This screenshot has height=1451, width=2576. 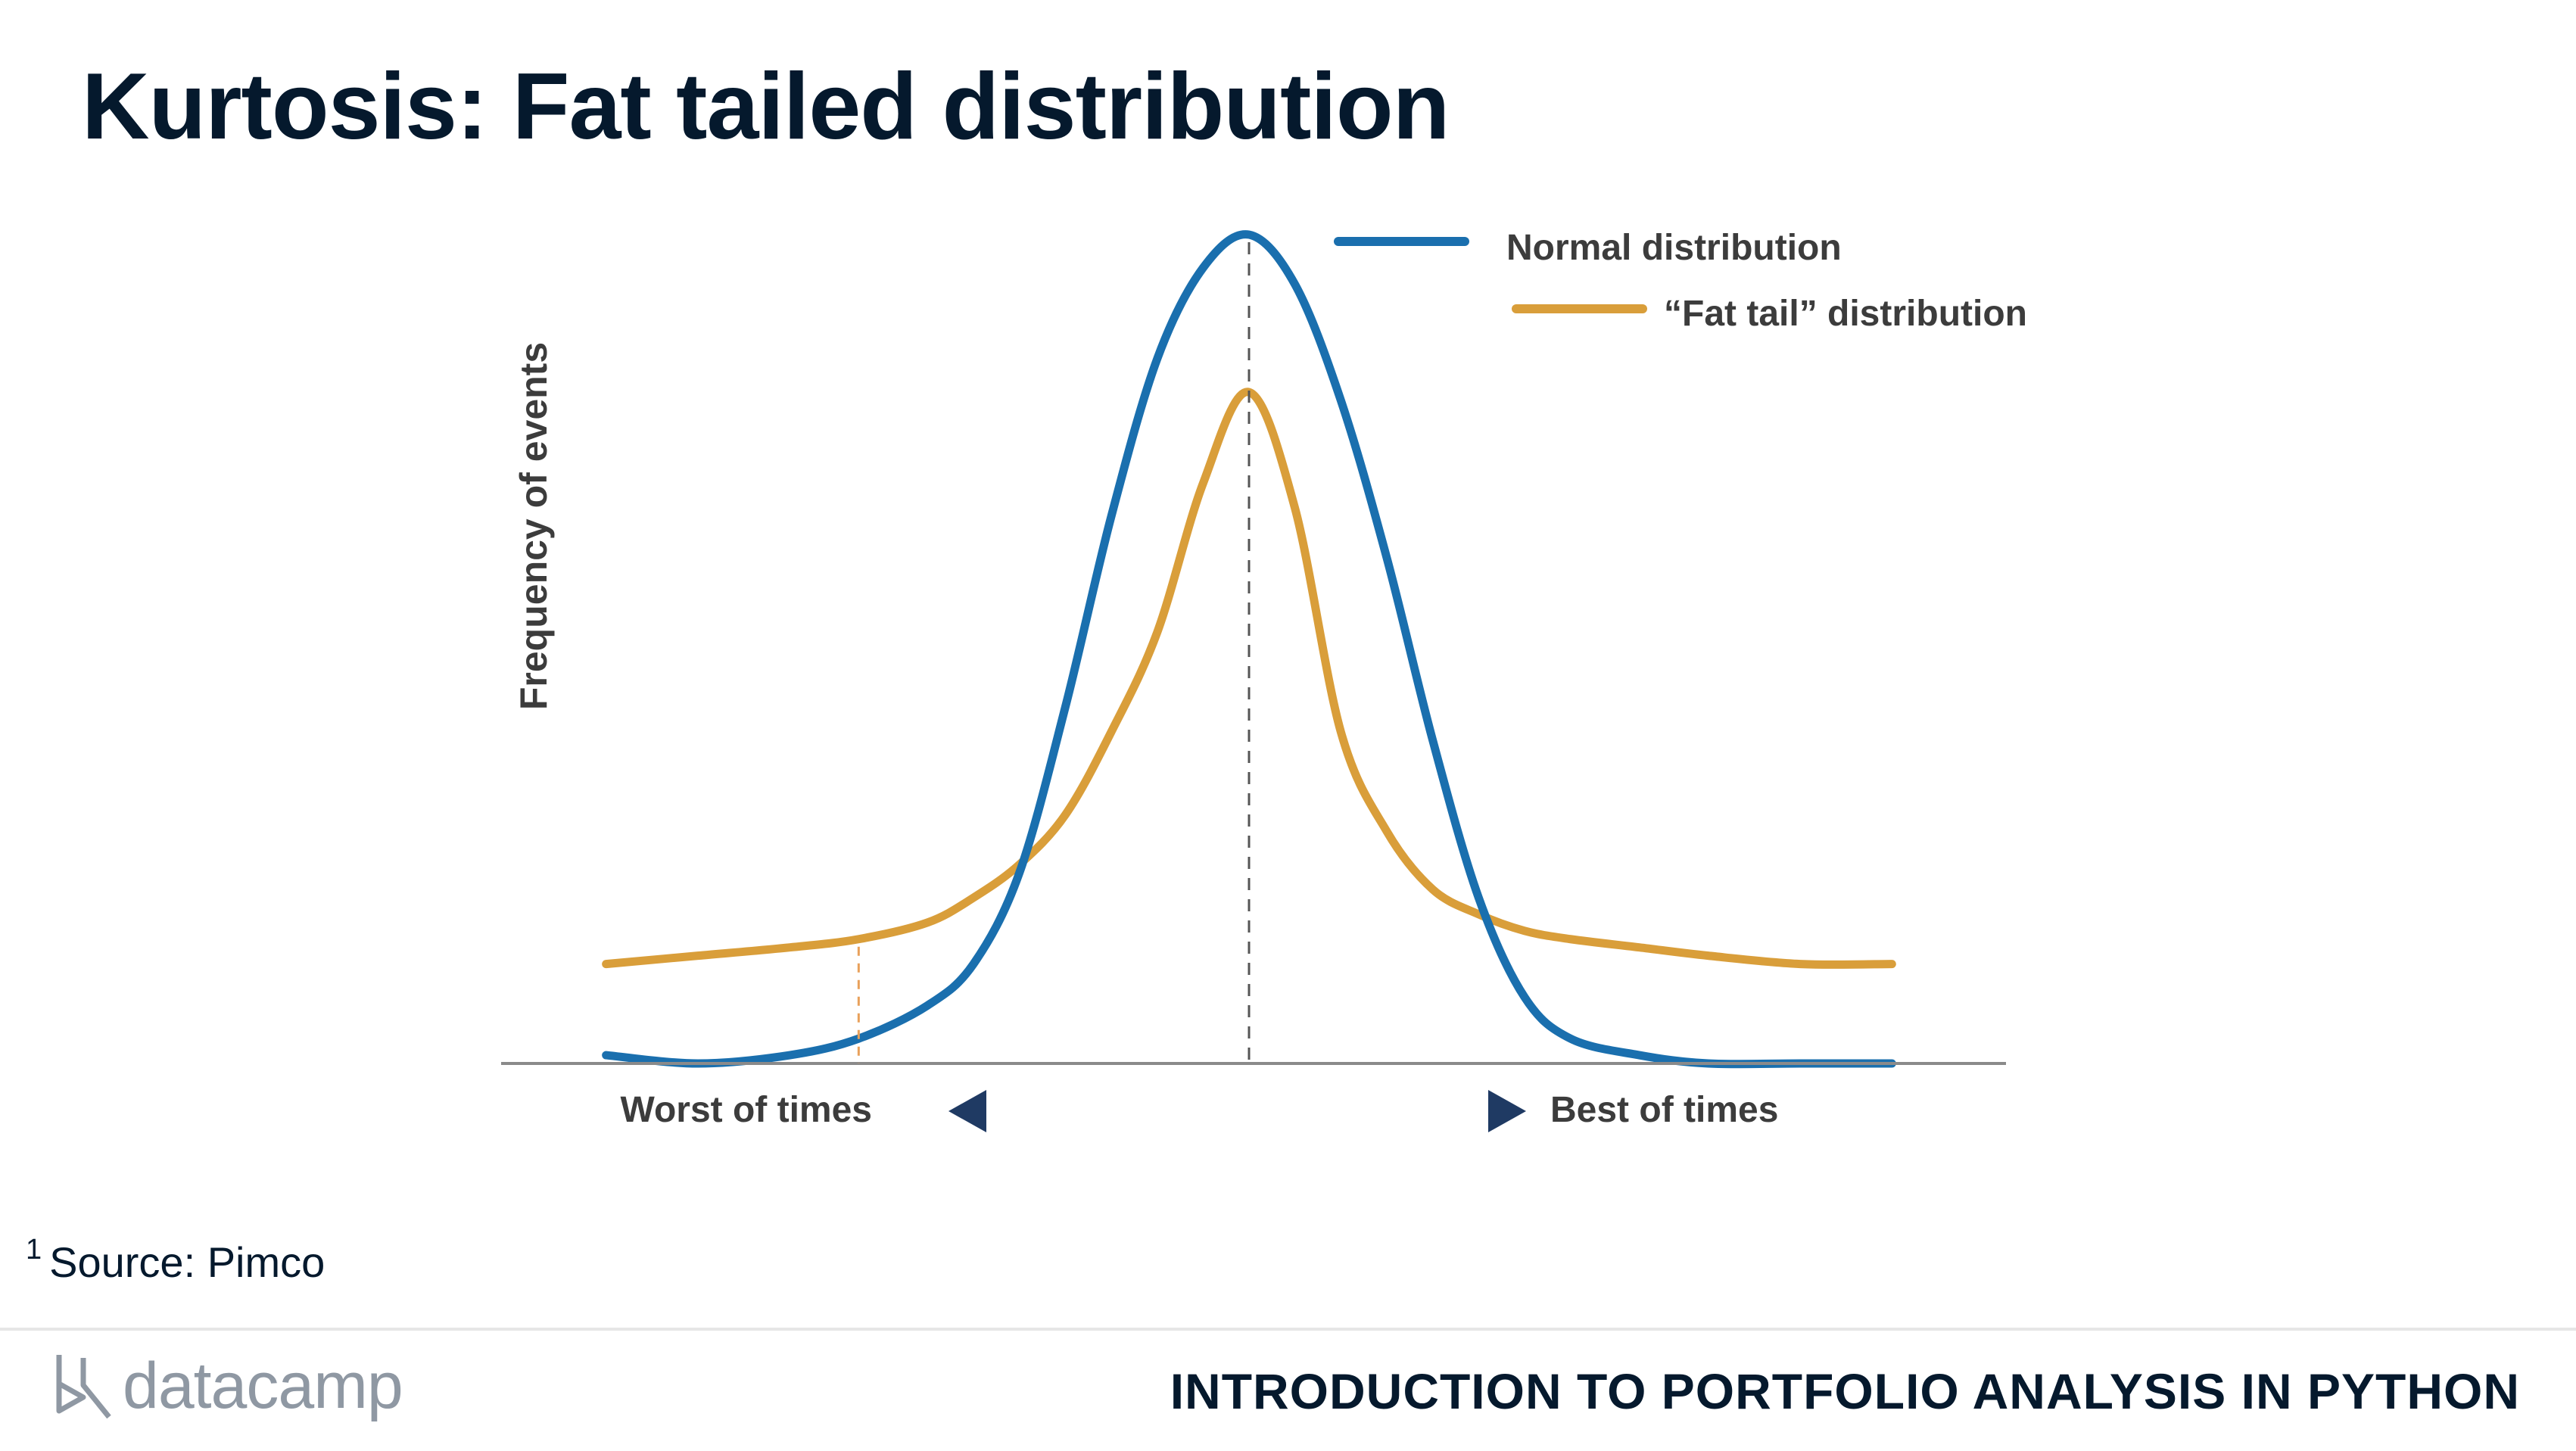 I want to click on footnote: 1 Source: Pimco, so click(x=175, y=1260).